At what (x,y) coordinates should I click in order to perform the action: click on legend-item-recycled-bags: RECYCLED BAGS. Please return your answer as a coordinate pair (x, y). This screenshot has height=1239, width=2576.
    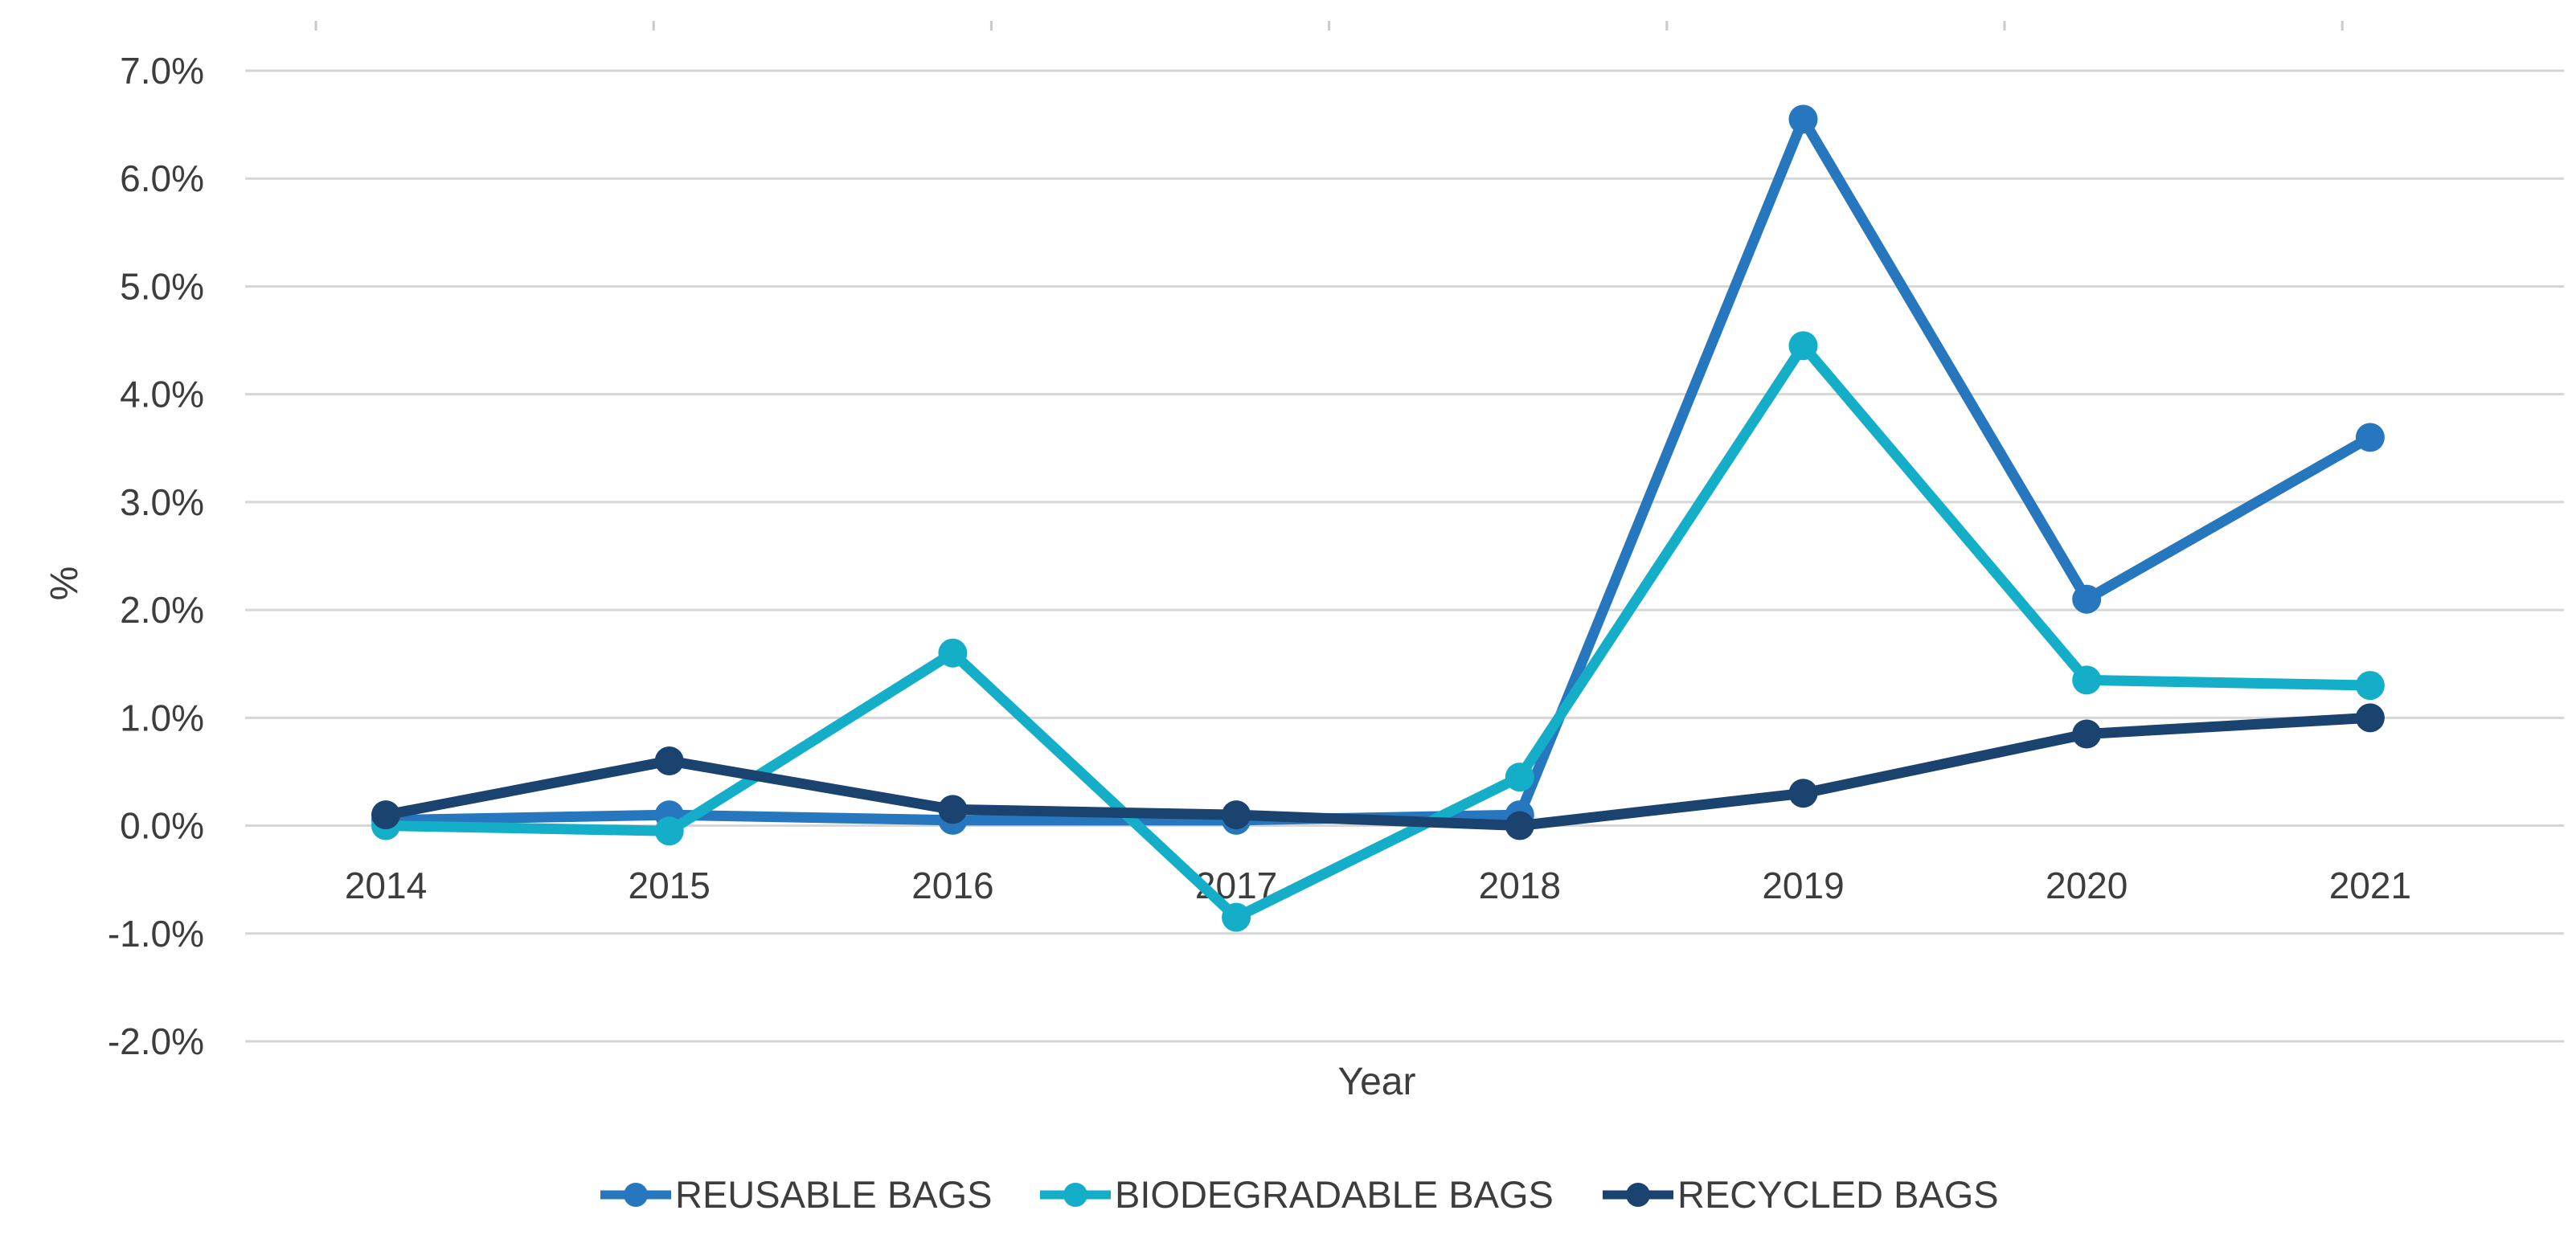
    Looking at the image, I should click on (1801, 1195).